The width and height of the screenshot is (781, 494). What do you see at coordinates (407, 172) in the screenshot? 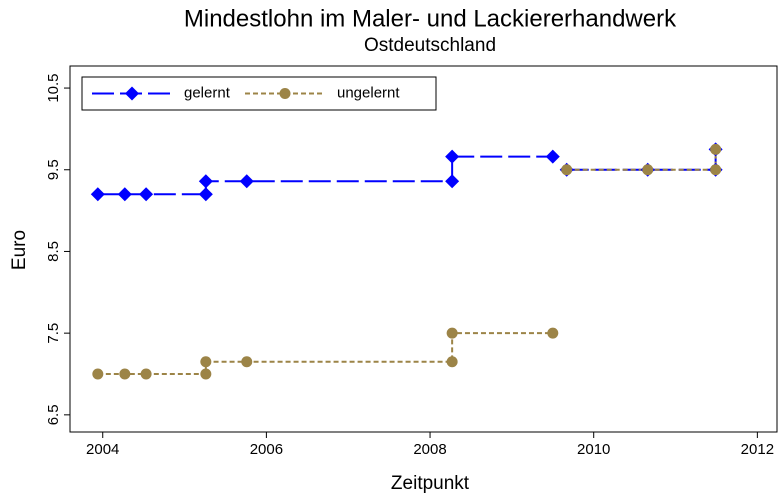
I see `series-line` at bounding box center [407, 172].